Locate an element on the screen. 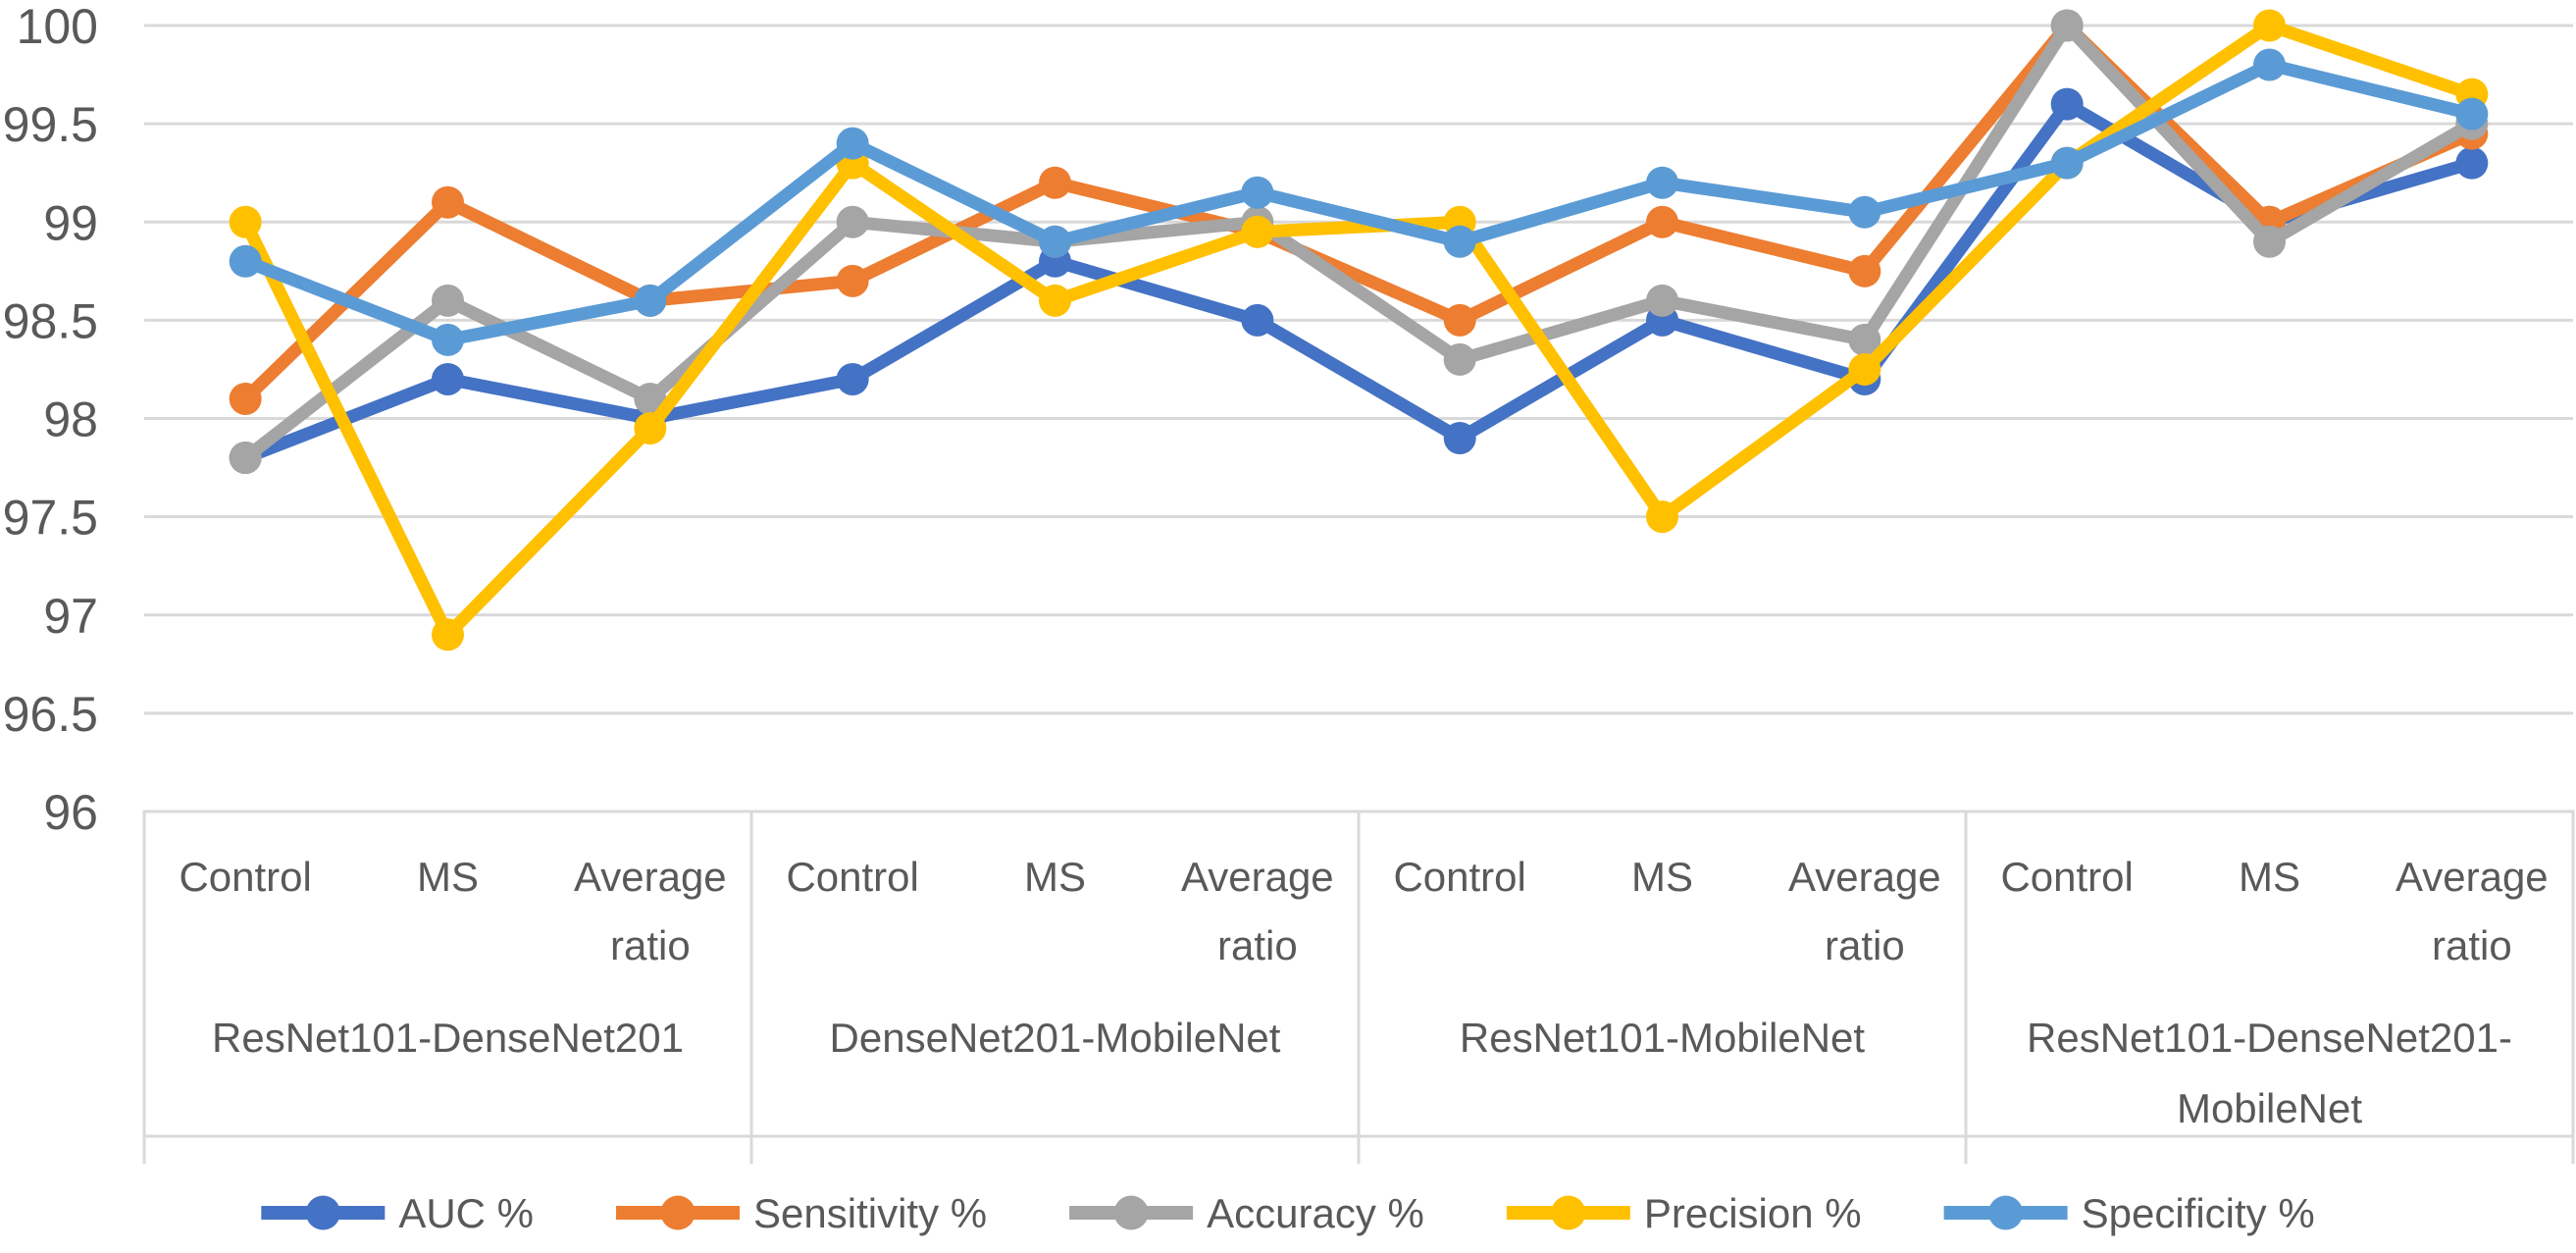  y-axis-labels: 100 99.5 99 98.5 98 97.5 97 96.5 96 is located at coordinates (50, 420).